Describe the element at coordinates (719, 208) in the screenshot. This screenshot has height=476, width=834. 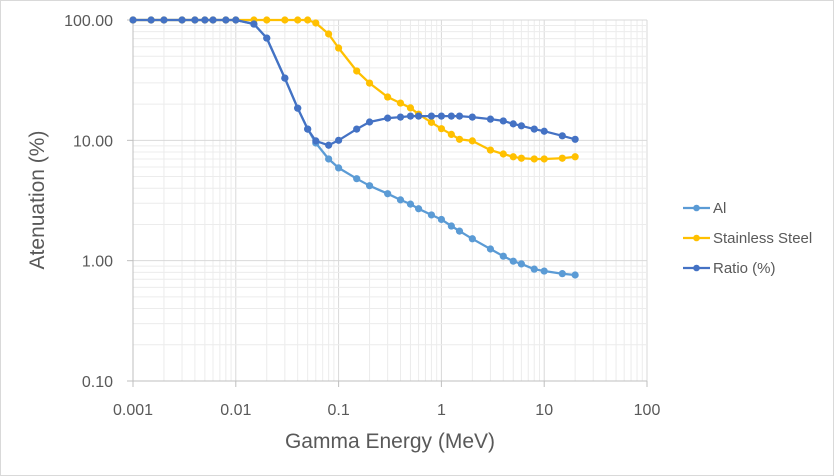
I see `legend-label: Al` at that location.